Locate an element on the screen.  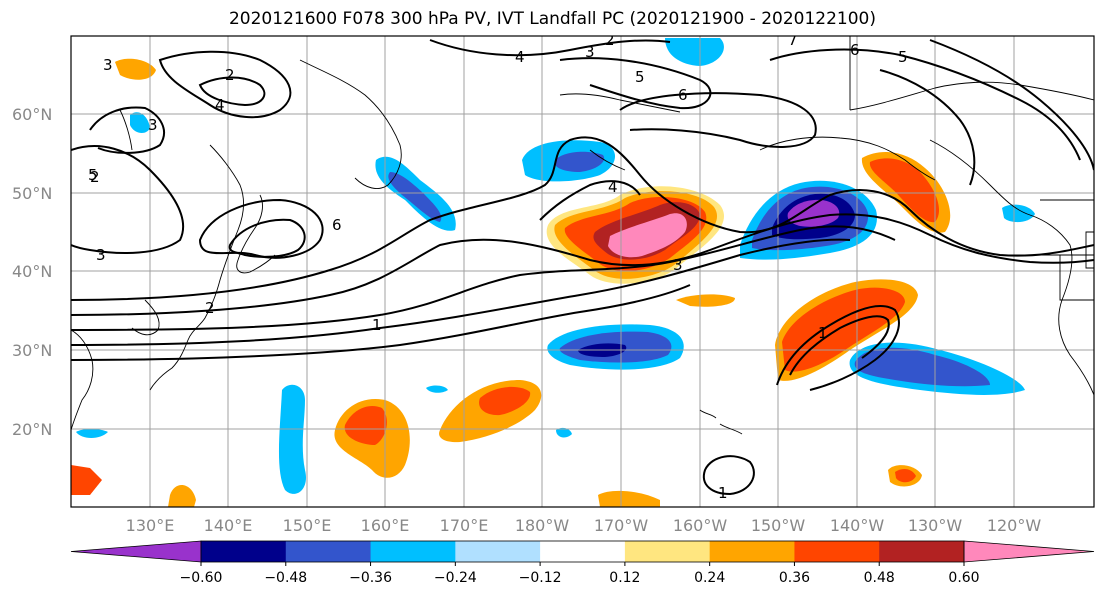
svg-text: 170°E is located at coordinates (464, 525).